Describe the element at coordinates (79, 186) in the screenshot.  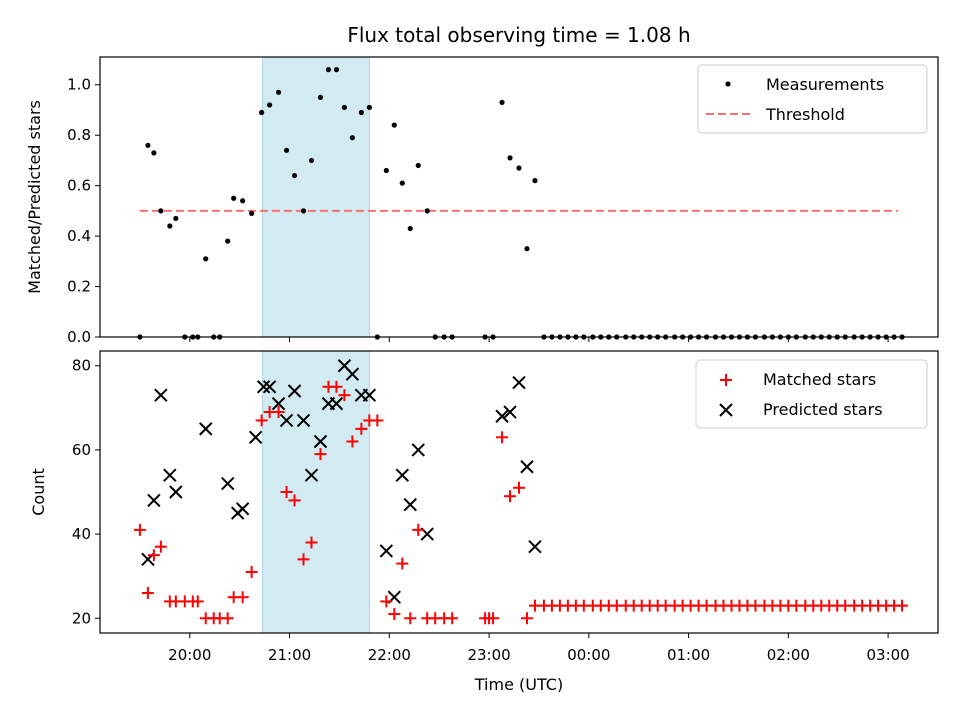
I see `top-ytick-label: 0.6` at that location.